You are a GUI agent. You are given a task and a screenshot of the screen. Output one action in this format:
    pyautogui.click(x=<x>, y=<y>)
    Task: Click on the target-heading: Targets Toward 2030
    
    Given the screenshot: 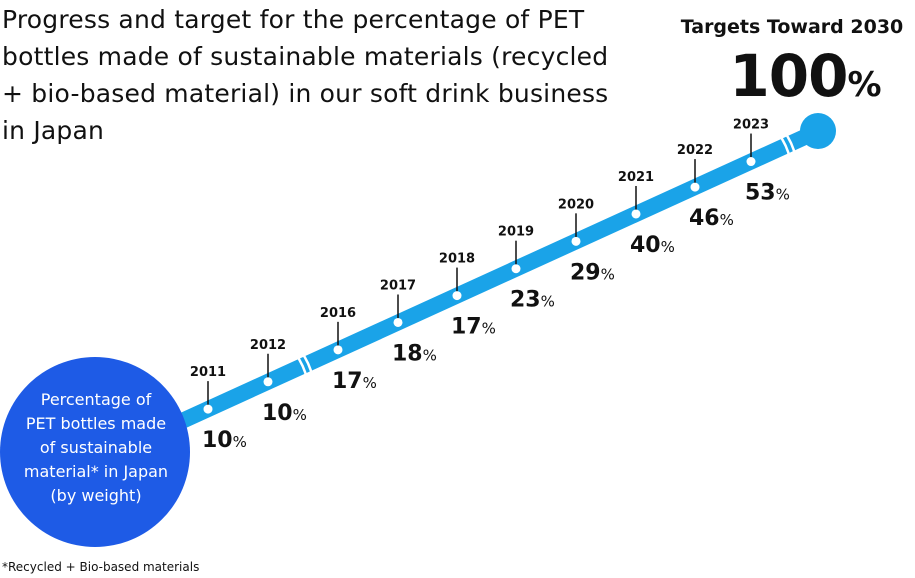 What is the action you would take?
    pyautogui.click(x=792, y=27)
    